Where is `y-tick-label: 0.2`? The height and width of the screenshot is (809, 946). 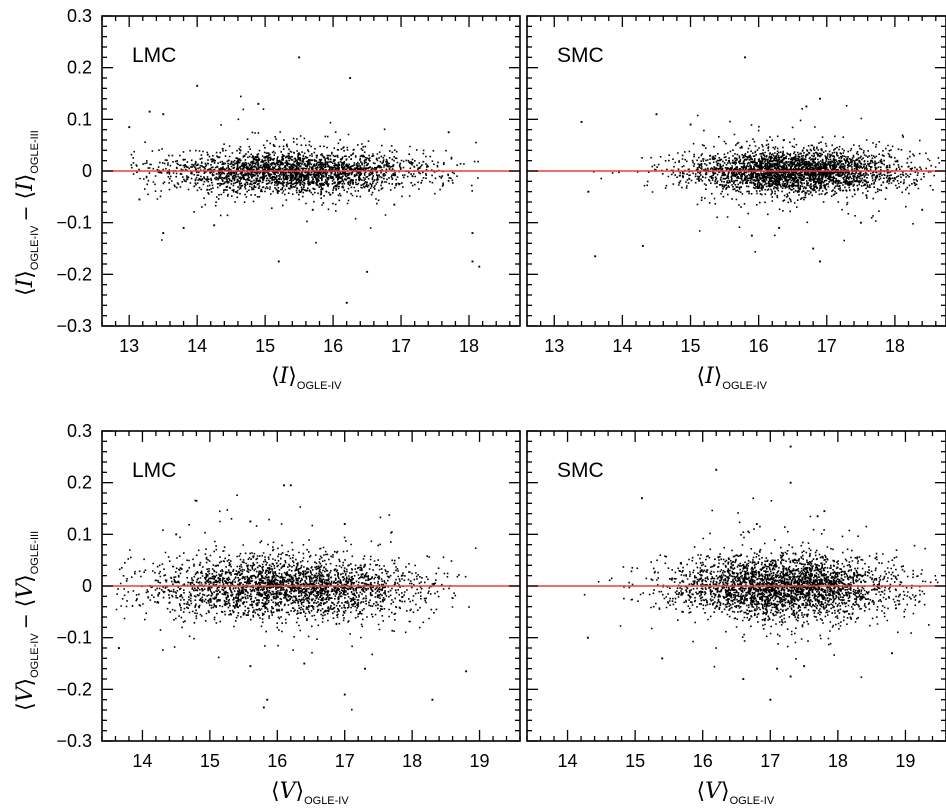
y-tick-label: 0.2 is located at coordinates (79, 483).